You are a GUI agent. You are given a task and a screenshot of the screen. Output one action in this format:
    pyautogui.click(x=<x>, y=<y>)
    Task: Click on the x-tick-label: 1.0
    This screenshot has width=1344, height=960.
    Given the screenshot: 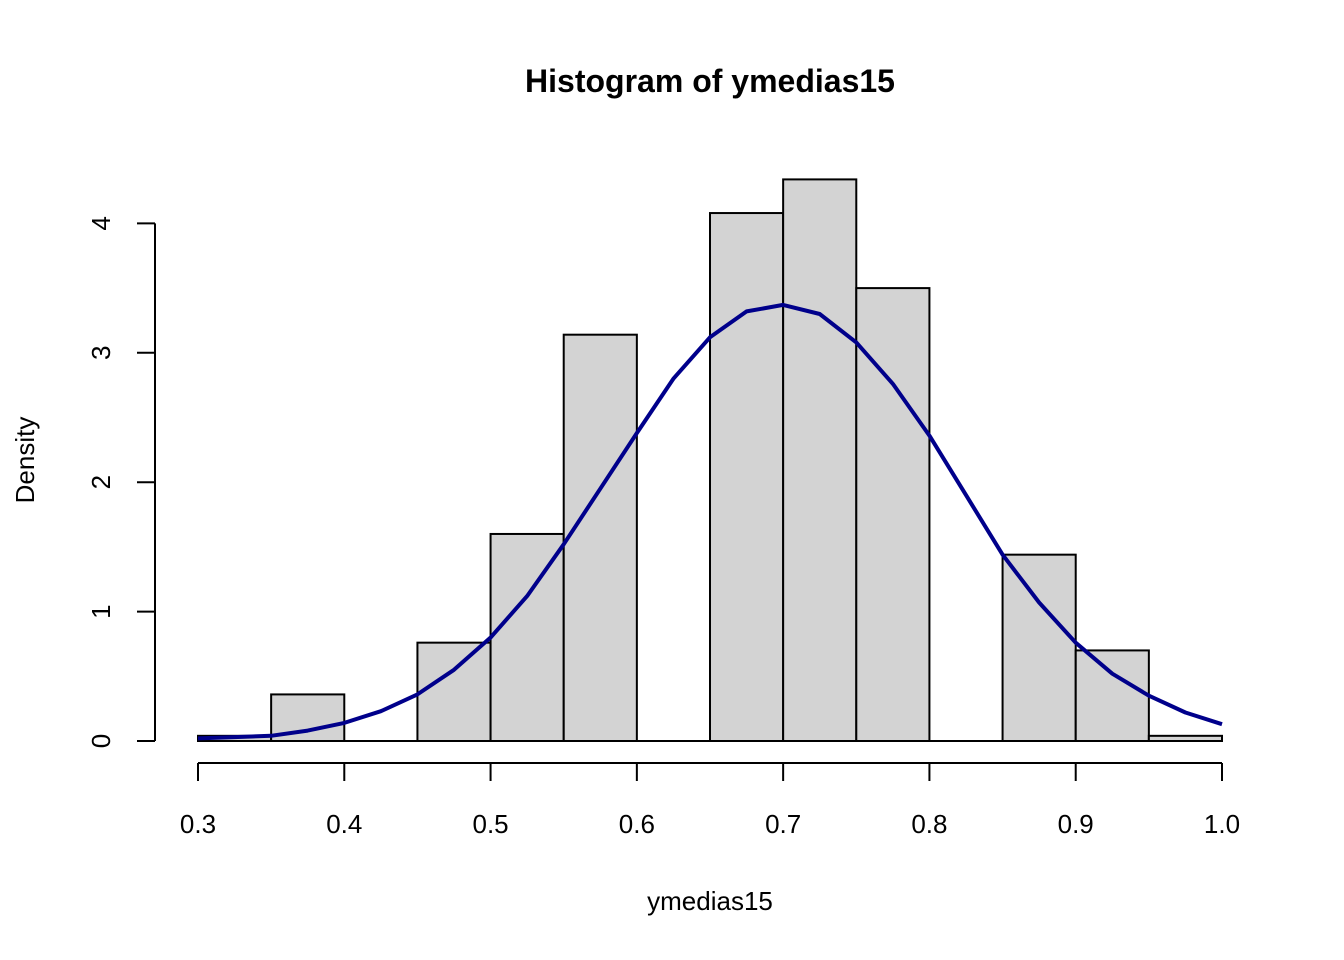 What is the action you would take?
    pyautogui.click(x=1222, y=824)
    